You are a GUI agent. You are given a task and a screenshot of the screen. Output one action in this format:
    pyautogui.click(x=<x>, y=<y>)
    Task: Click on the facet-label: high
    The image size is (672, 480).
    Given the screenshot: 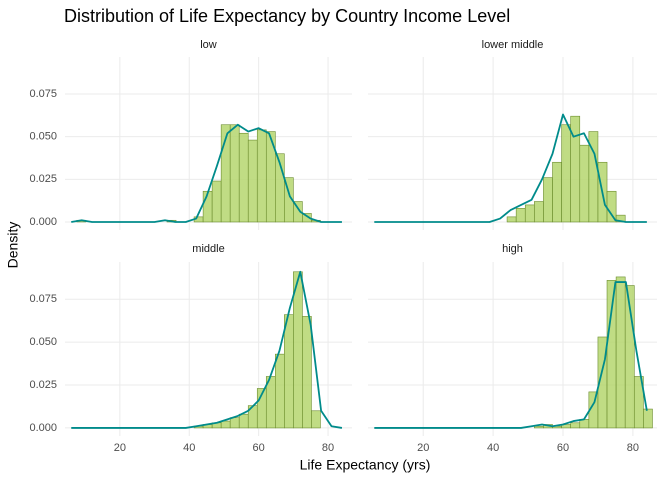 What is the action you would take?
    pyautogui.click(x=512, y=249)
    